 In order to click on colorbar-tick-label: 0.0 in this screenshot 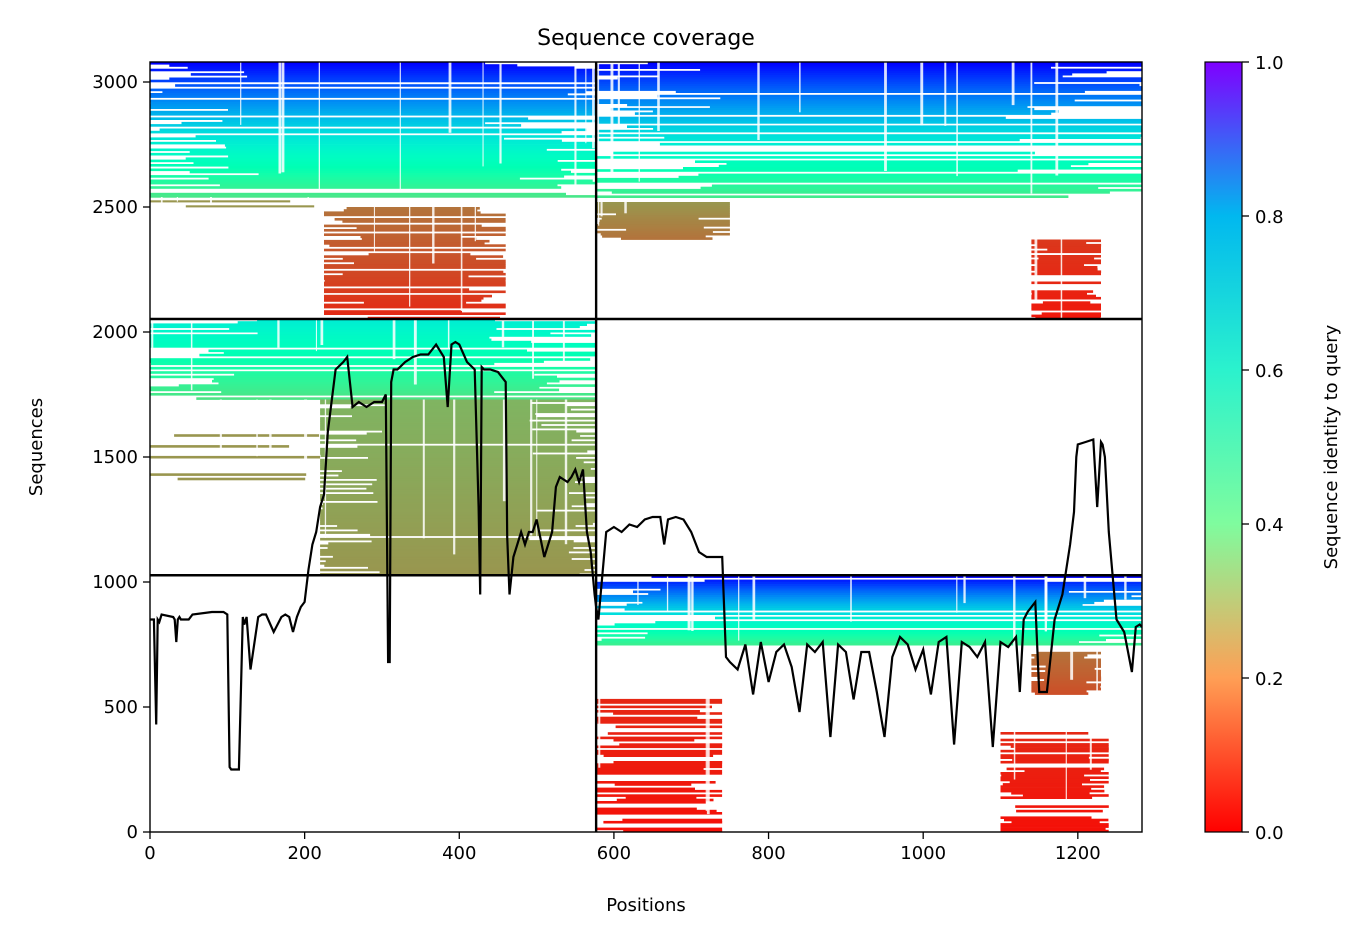, I will do `click(1269, 833)`.